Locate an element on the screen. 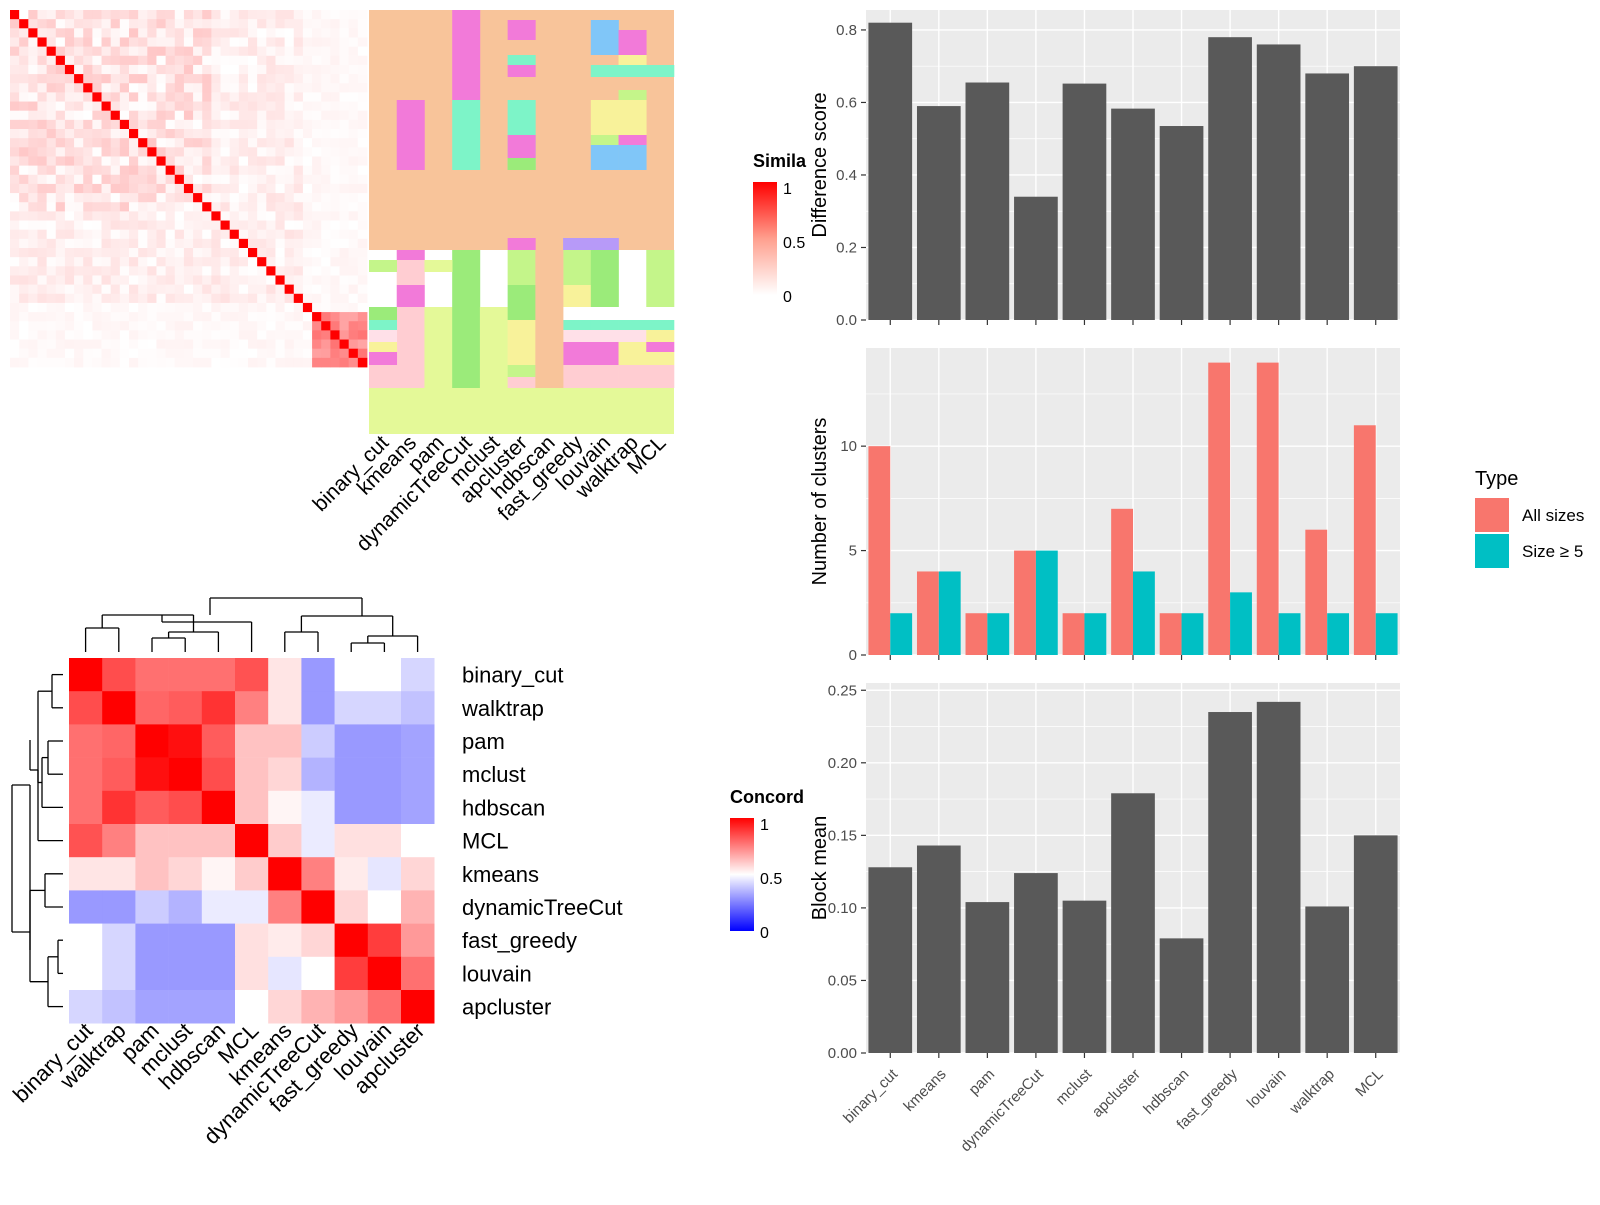 Image resolution: width=1600 pixels, height=1205 pixels. similarity-heatmap is located at coordinates (189, 189).